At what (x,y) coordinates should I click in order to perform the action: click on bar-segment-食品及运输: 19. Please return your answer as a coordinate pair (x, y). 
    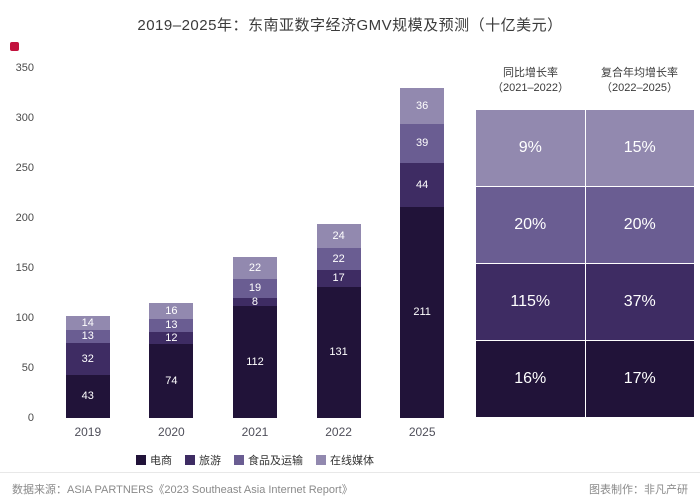
    Looking at the image, I should click on (254, 288).